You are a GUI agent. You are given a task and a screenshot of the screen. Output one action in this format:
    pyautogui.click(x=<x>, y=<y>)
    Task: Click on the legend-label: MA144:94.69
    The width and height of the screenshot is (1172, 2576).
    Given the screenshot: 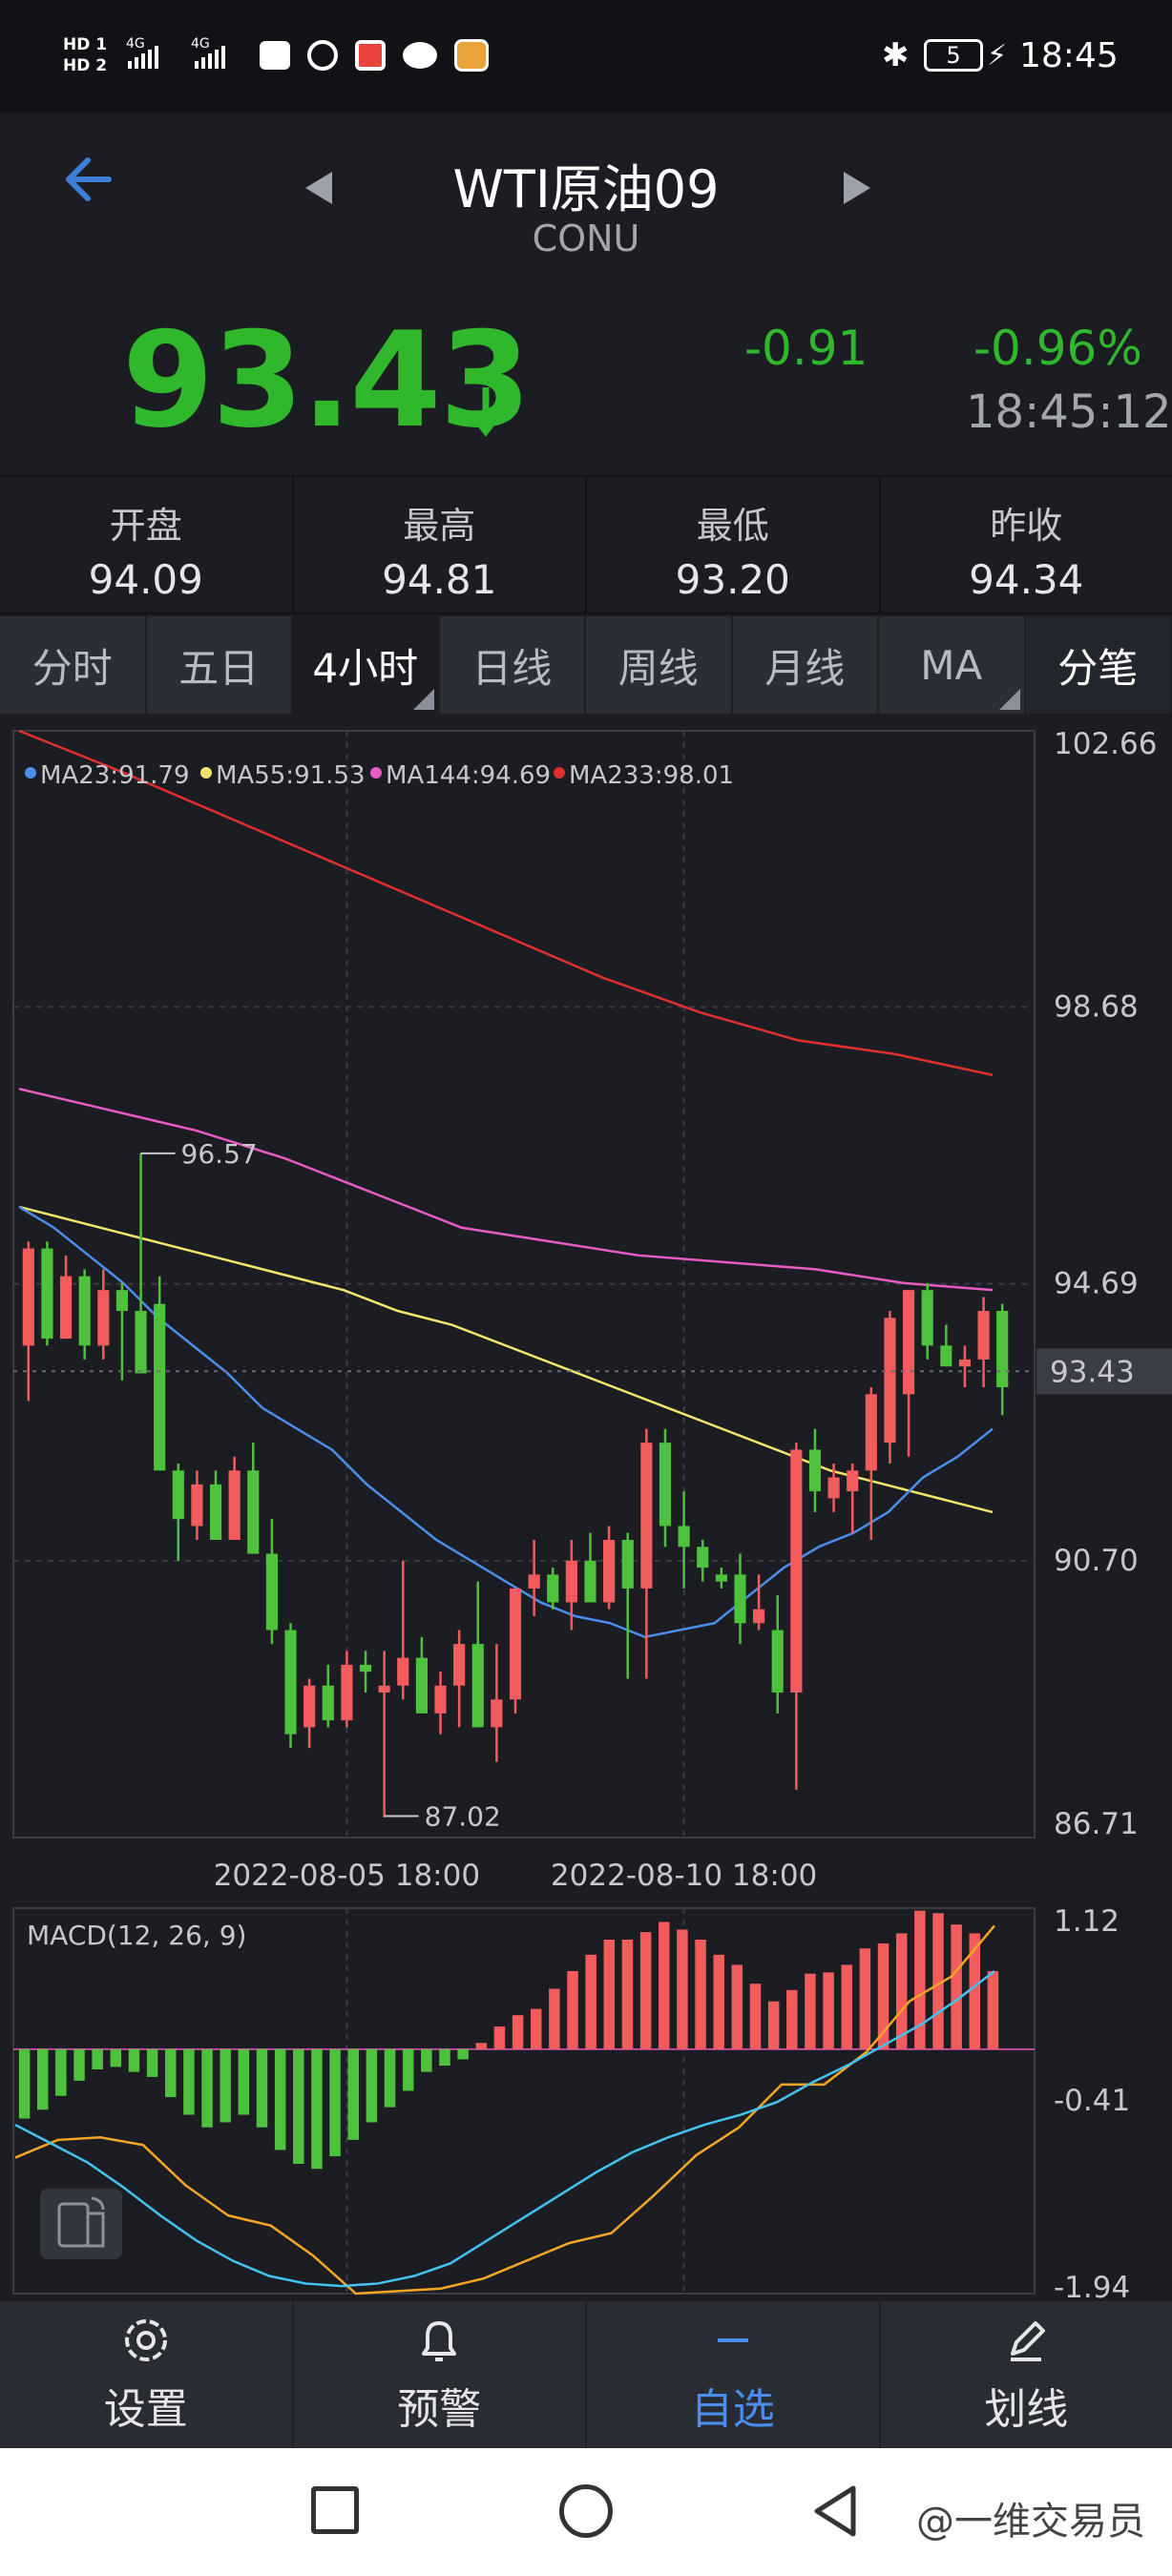 What is the action you would take?
    pyautogui.click(x=469, y=775)
    